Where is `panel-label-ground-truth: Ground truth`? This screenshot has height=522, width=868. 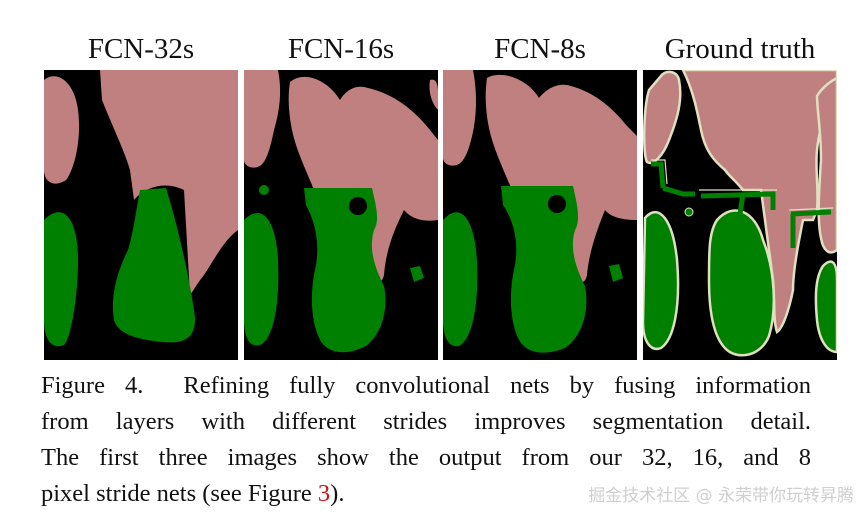
panel-label-ground-truth: Ground truth is located at coordinates (740, 49).